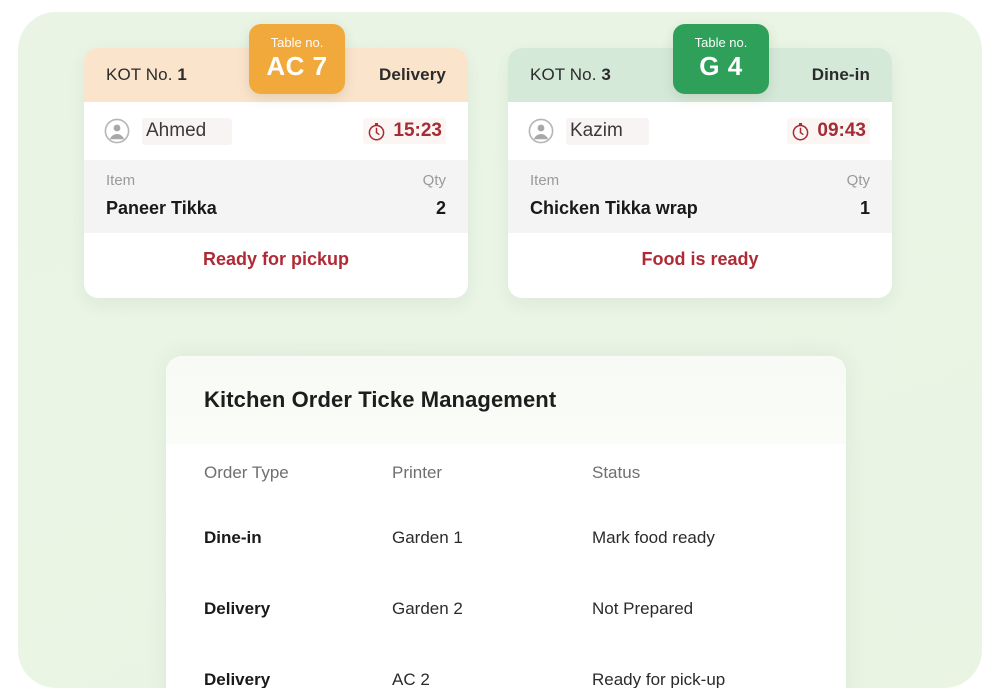 This screenshot has height=700, width=1000. Describe the element at coordinates (659, 679) in the screenshot. I see `cell-status: Ready for pick-up` at that location.